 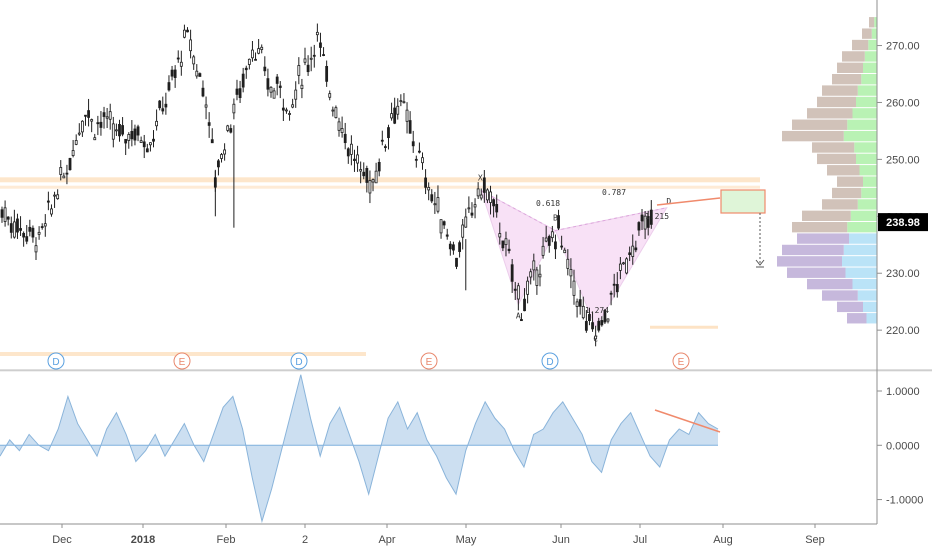 I want to click on price-axis-label: 250.00, so click(x=903, y=160).